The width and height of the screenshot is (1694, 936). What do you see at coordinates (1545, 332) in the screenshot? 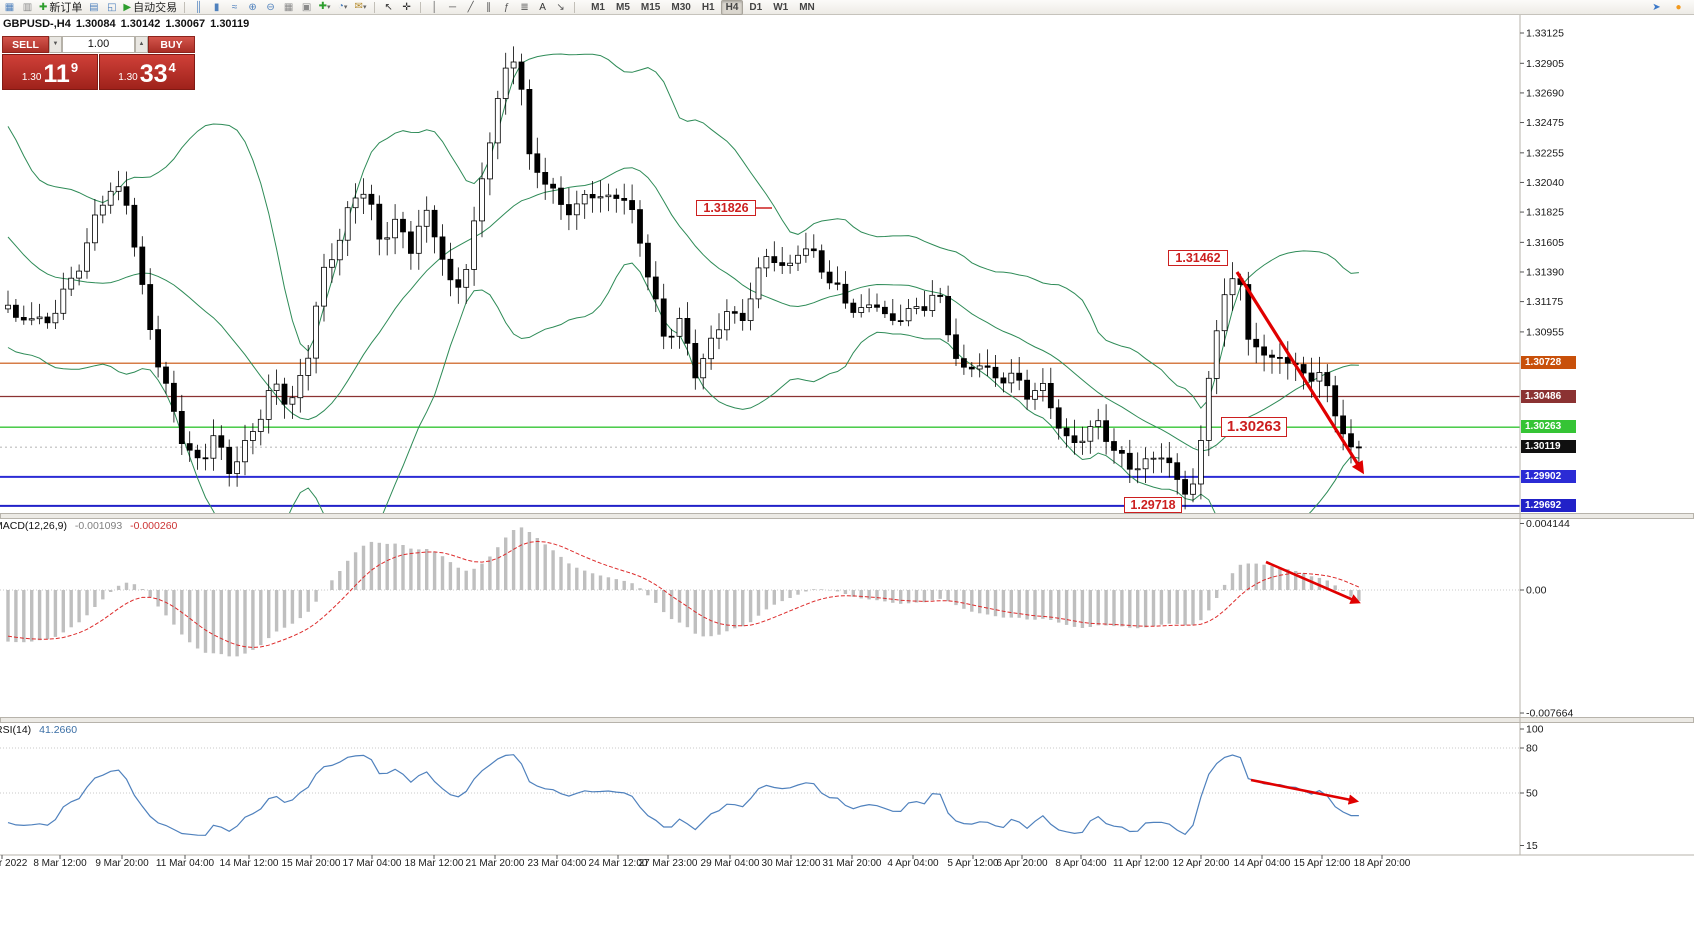
I see `svg-text: 1.30955` at bounding box center [1545, 332].